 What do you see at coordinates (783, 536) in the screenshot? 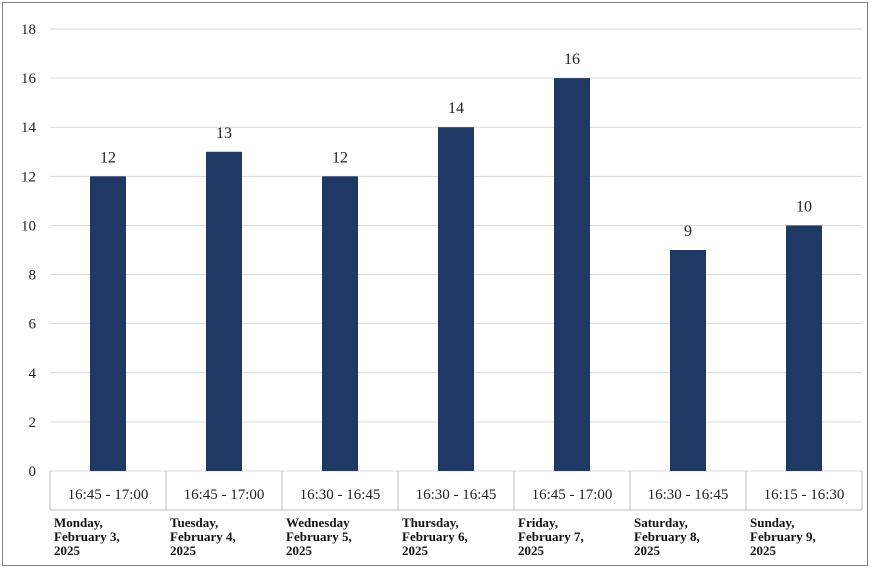
I see `x-tick-label-day: February 9,` at bounding box center [783, 536].